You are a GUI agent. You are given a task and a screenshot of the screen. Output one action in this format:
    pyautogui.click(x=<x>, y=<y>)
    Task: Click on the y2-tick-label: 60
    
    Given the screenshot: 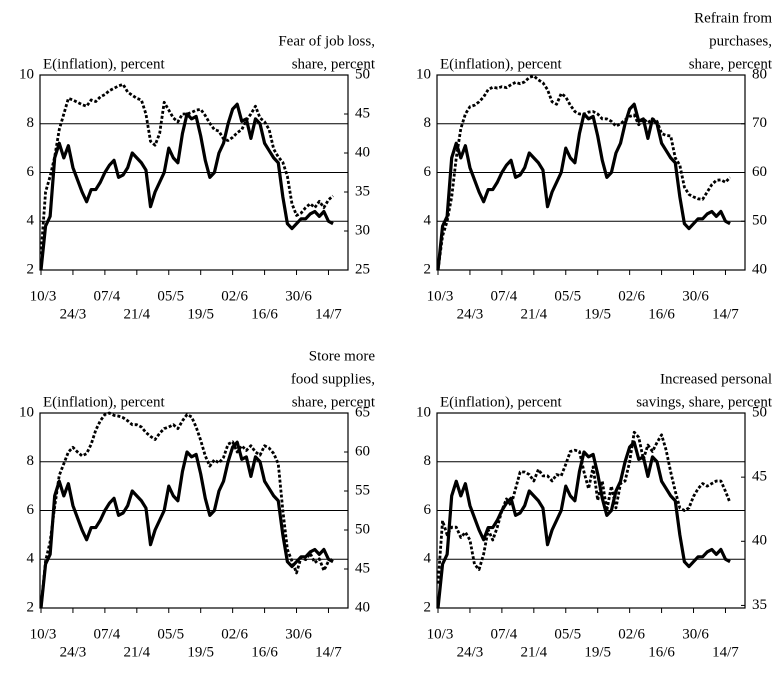 What is the action you would take?
    pyautogui.click(x=362, y=451)
    